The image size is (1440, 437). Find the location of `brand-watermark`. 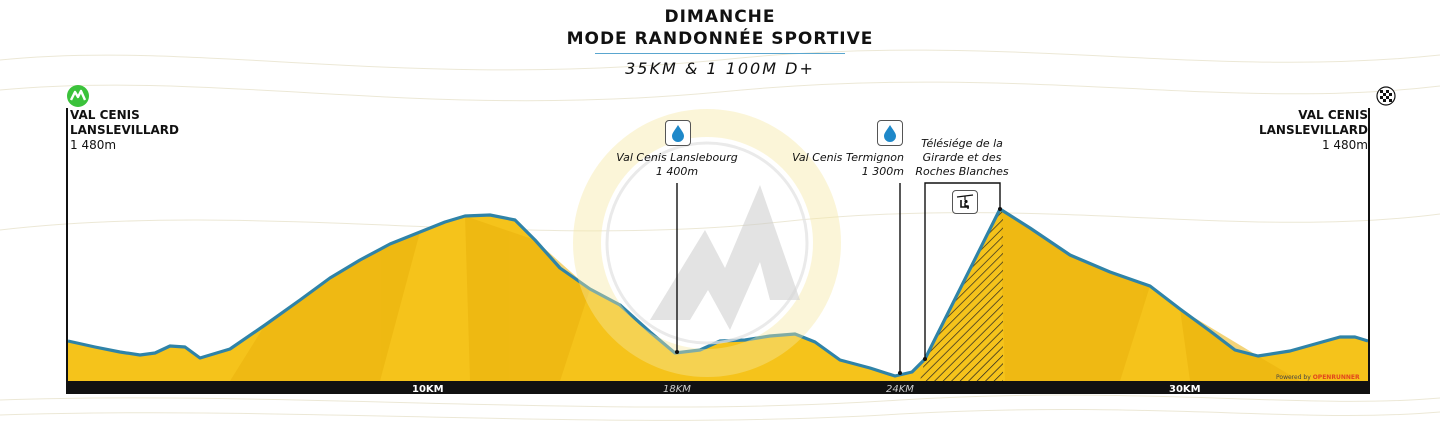

brand-watermark is located at coordinates (707, 243).